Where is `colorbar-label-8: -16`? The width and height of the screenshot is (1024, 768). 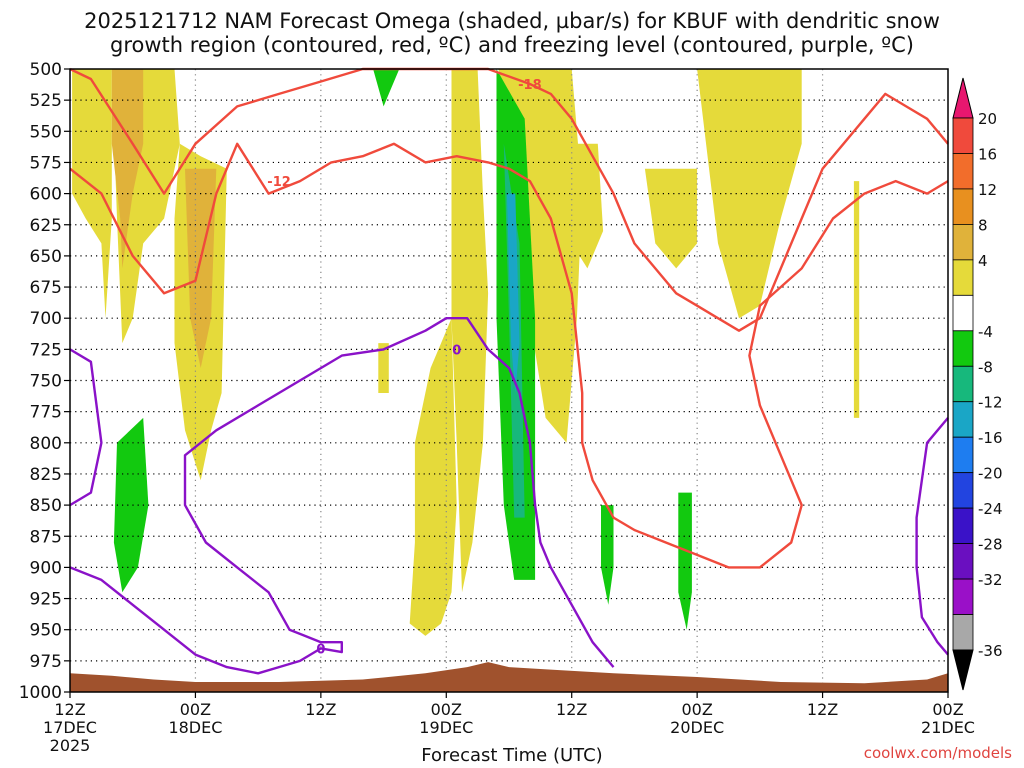 colorbar-label-8: -16 is located at coordinates (990, 438).